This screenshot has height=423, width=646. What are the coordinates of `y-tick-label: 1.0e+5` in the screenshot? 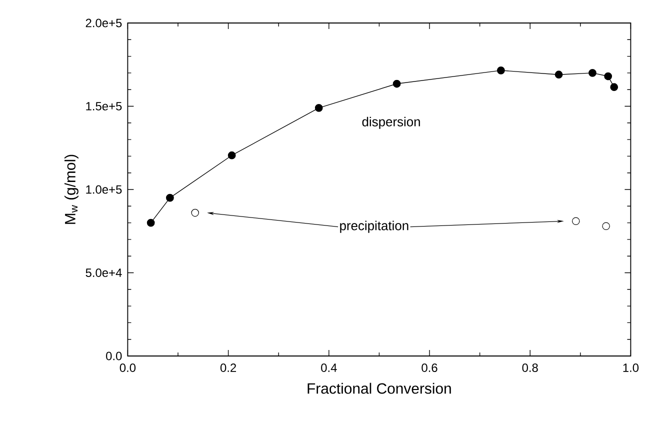 It's located at (104, 189).